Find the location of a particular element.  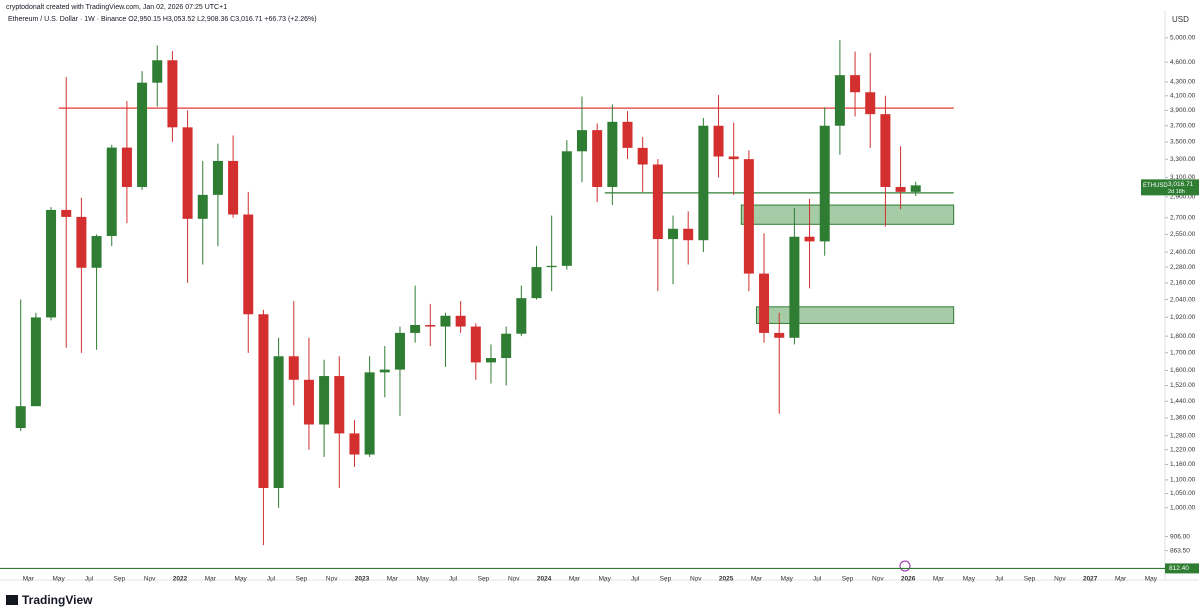

x-tick-label: 2026 is located at coordinates (908, 579).